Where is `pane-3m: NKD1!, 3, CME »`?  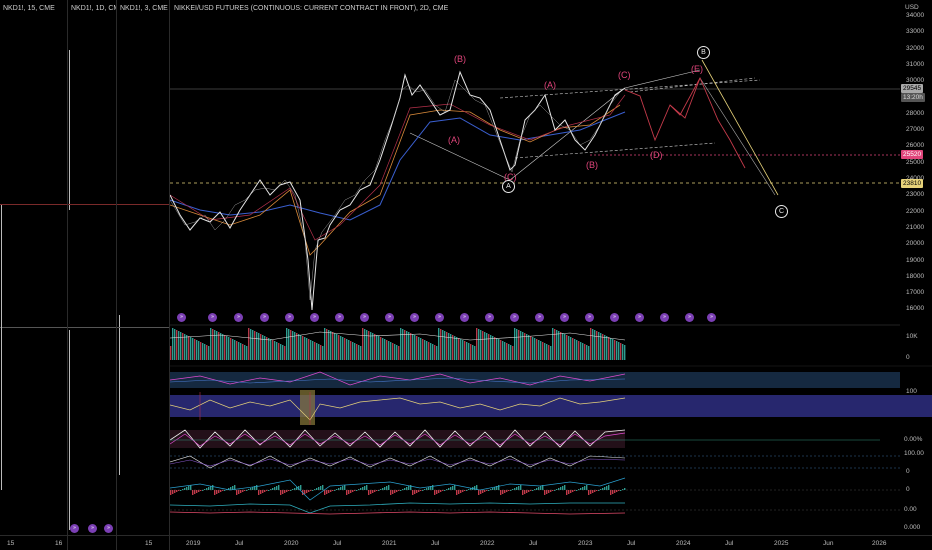
pane-3m: NKD1!, 3, CME » is located at coordinates (136, 275).